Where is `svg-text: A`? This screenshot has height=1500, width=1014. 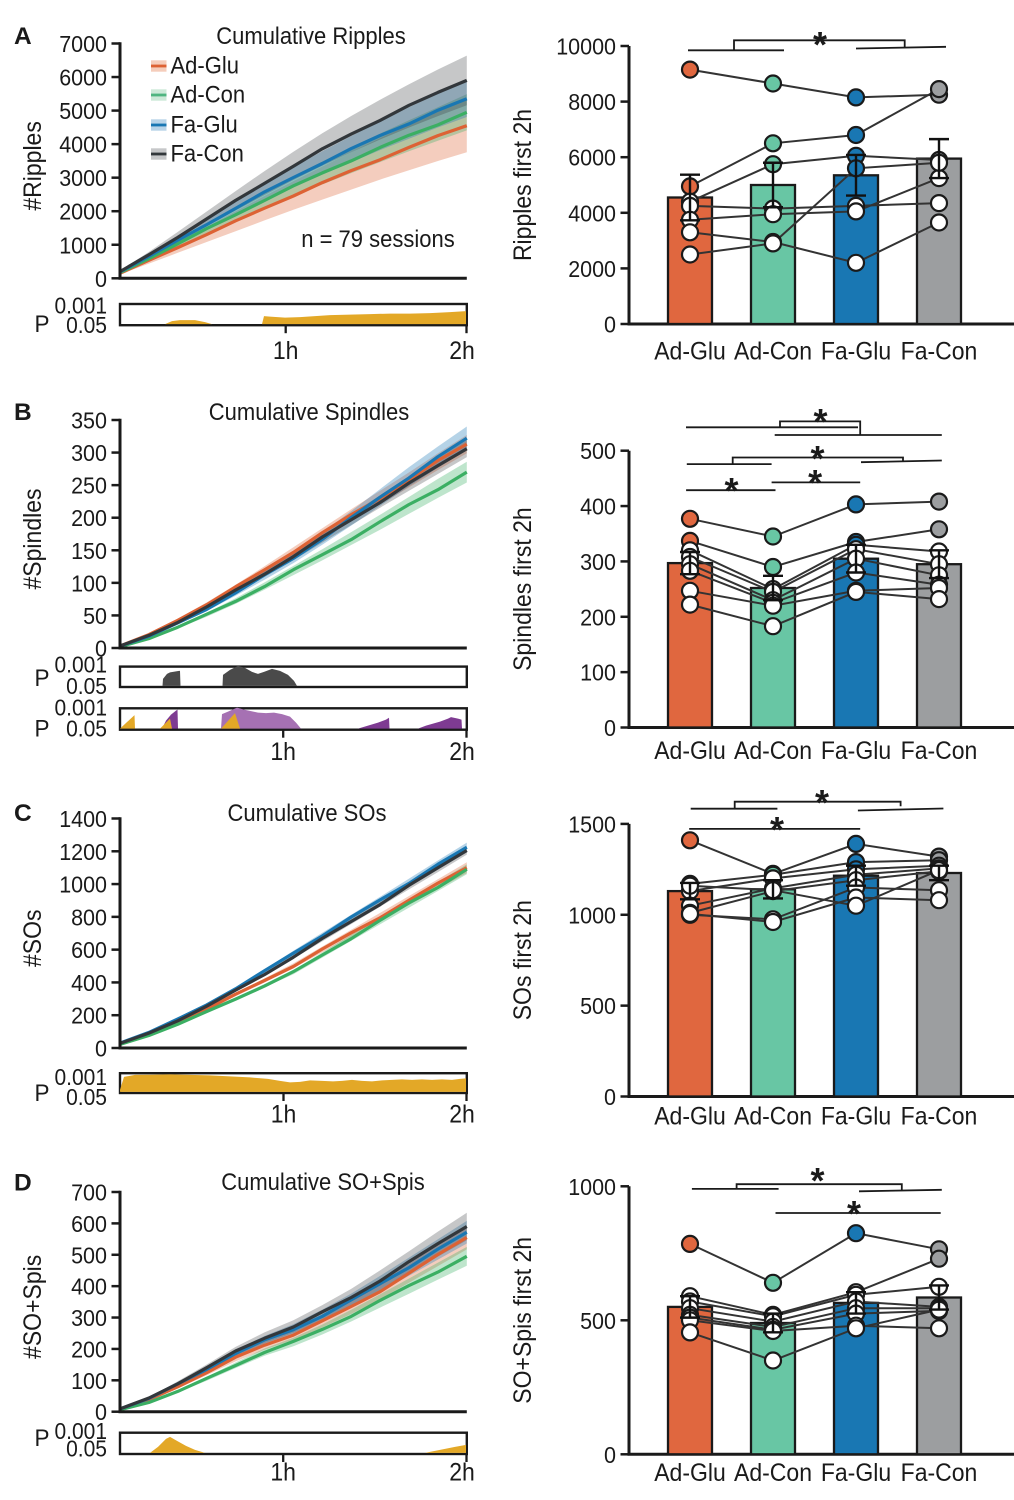 svg-text: A is located at coordinates (23, 36).